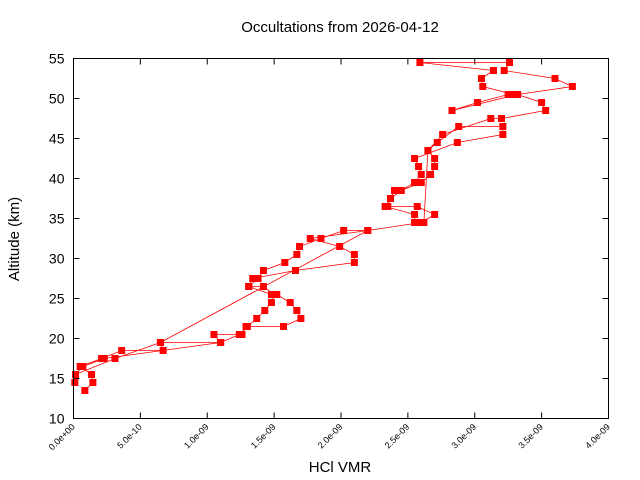 The image size is (640, 480). What do you see at coordinates (597, 436) in the screenshot?
I see `x-tick-label: 4.0e-09` at bounding box center [597, 436].